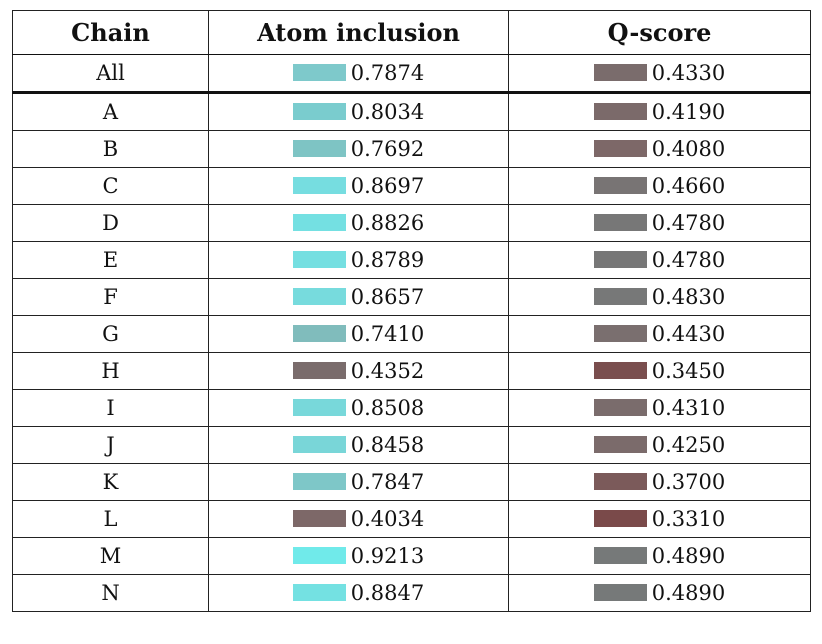  What do you see at coordinates (358, 32) in the screenshot?
I see `header-atom-inclusion: Atom inclusion` at bounding box center [358, 32].